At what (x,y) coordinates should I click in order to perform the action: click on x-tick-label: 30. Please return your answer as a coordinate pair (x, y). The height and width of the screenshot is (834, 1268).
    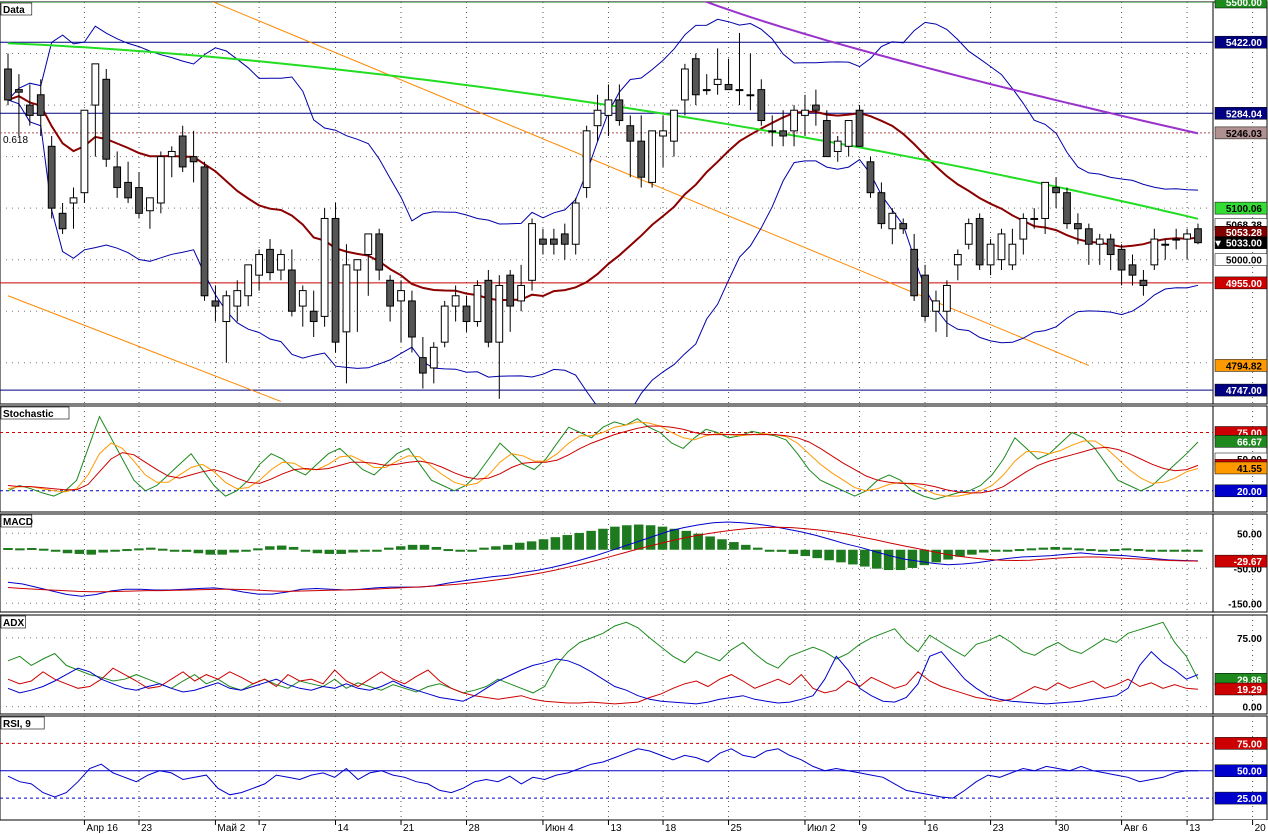
    Looking at the image, I should click on (1064, 828).